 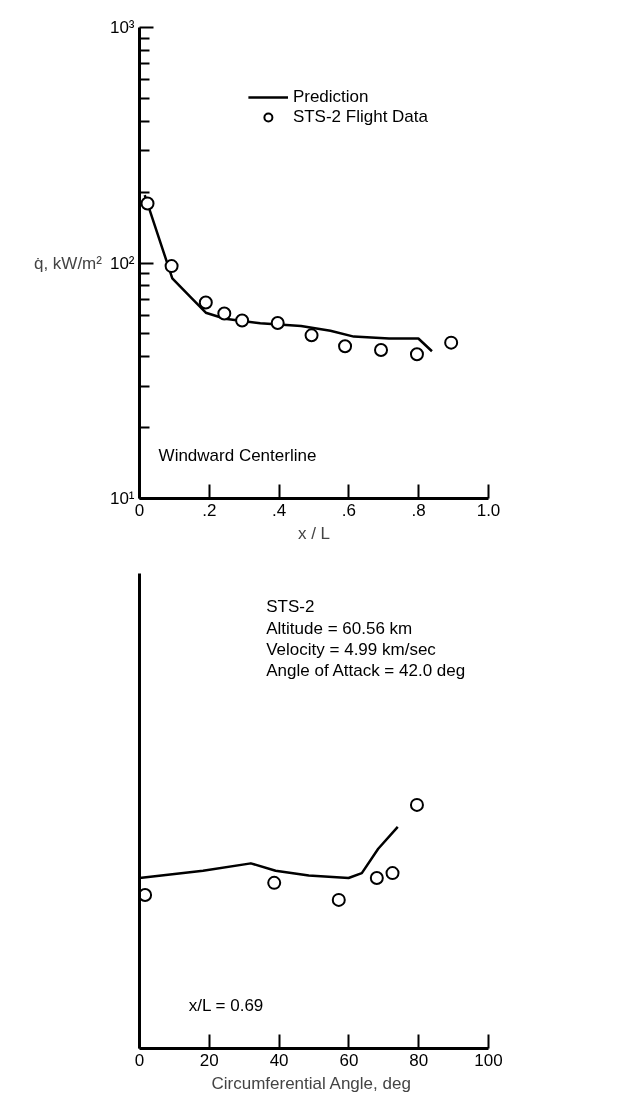 What do you see at coordinates (360, 117) in the screenshot?
I see `legend-label: STS-2 Flight Data` at bounding box center [360, 117].